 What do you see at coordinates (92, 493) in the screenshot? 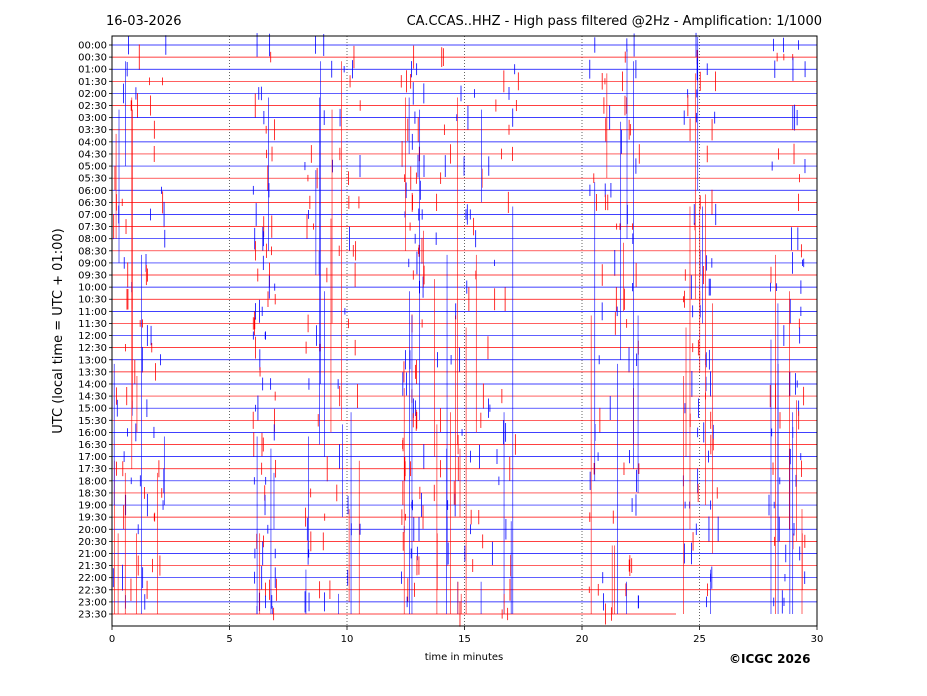
I see `y-tick-label: 18:30` at bounding box center [92, 493].